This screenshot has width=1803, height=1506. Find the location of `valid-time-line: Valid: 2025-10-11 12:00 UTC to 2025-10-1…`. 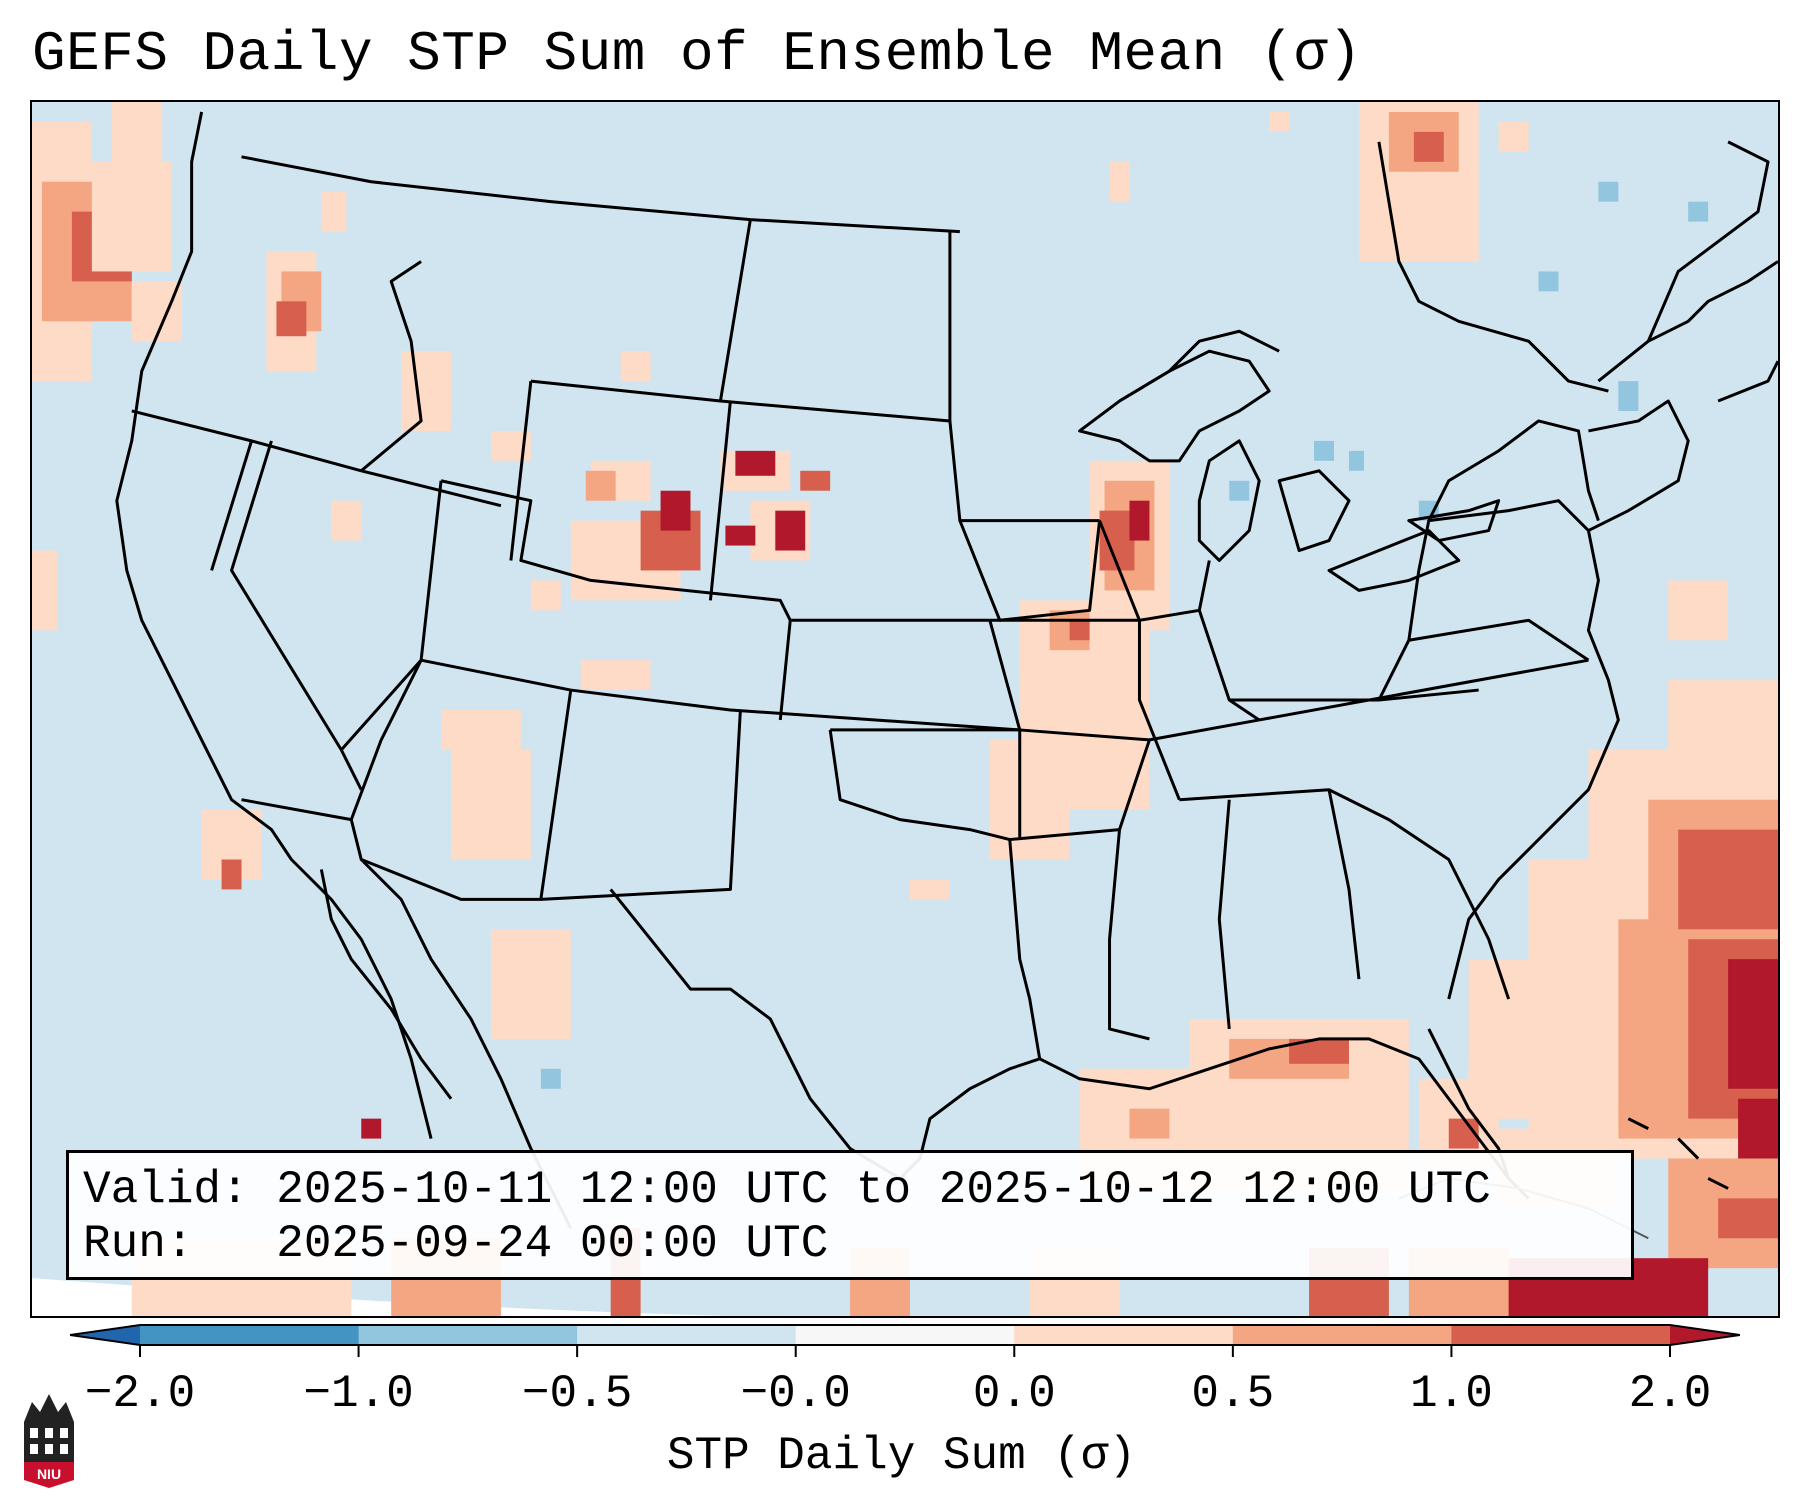

valid-time-line: Valid: 2025-10-11 12:00 UTC to 2025-10-1… is located at coordinates (787, 1190).